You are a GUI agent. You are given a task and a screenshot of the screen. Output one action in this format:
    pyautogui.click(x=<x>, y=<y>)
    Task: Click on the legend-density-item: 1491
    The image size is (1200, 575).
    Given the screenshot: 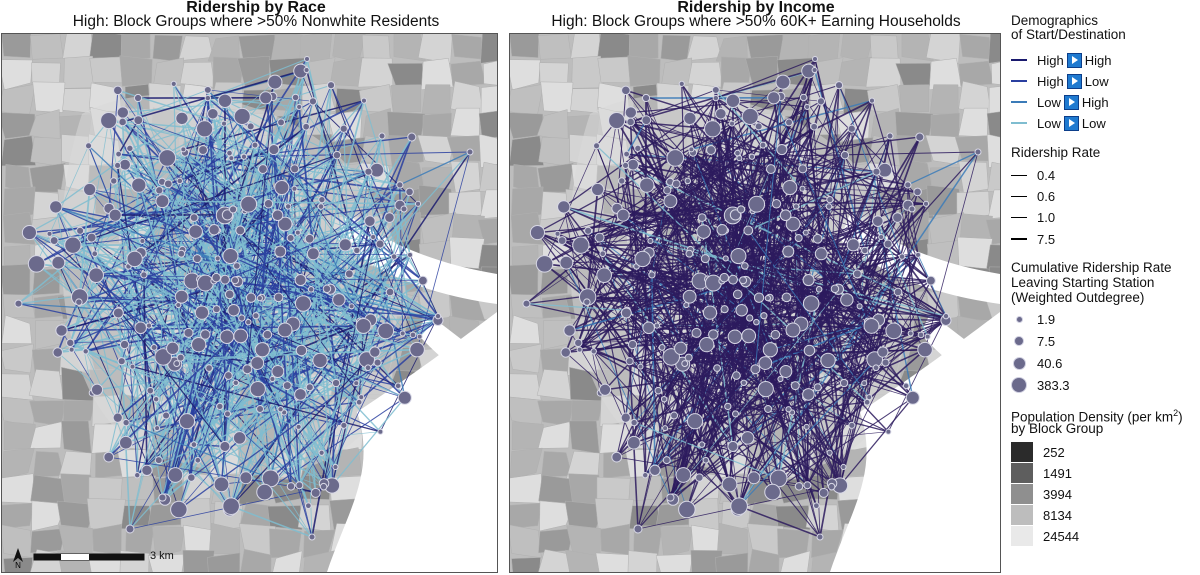 What is the action you would take?
    pyautogui.click(x=1041, y=473)
    